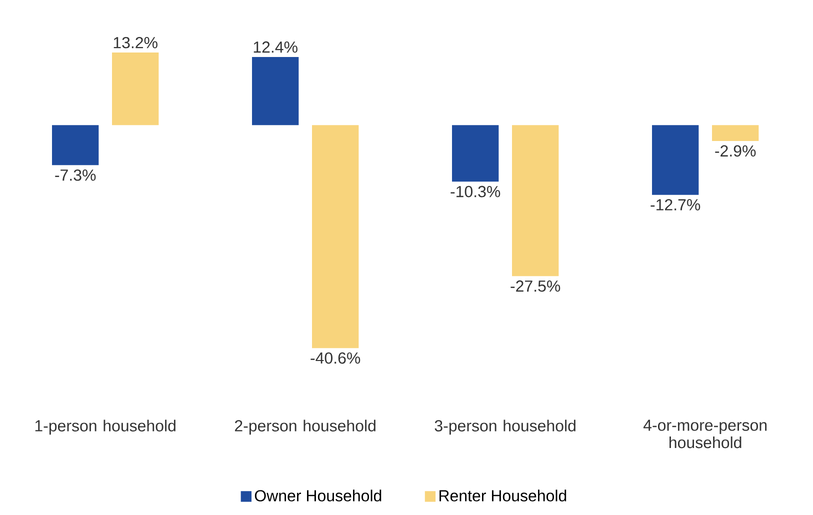  What do you see at coordinates (675, 204) in the screenshot?
I see `data-label: -12.7%` at bounding box center [675, 204].